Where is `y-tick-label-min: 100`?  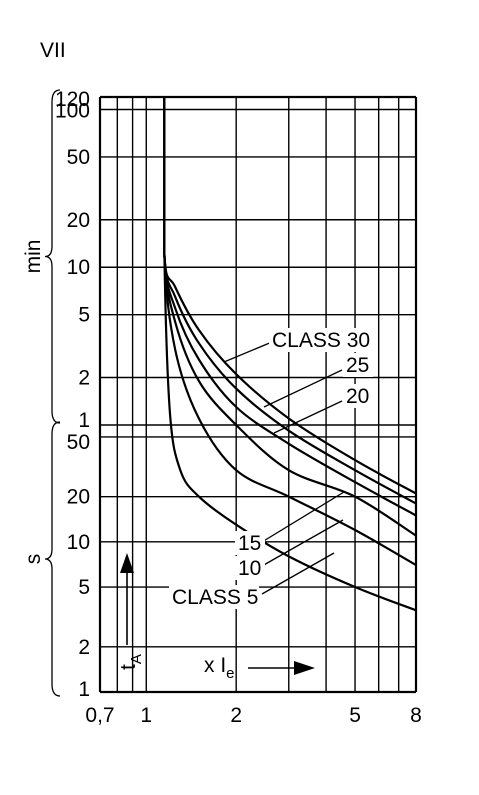
y-tick-label-min: 100 is located at coordinates (72, 110).